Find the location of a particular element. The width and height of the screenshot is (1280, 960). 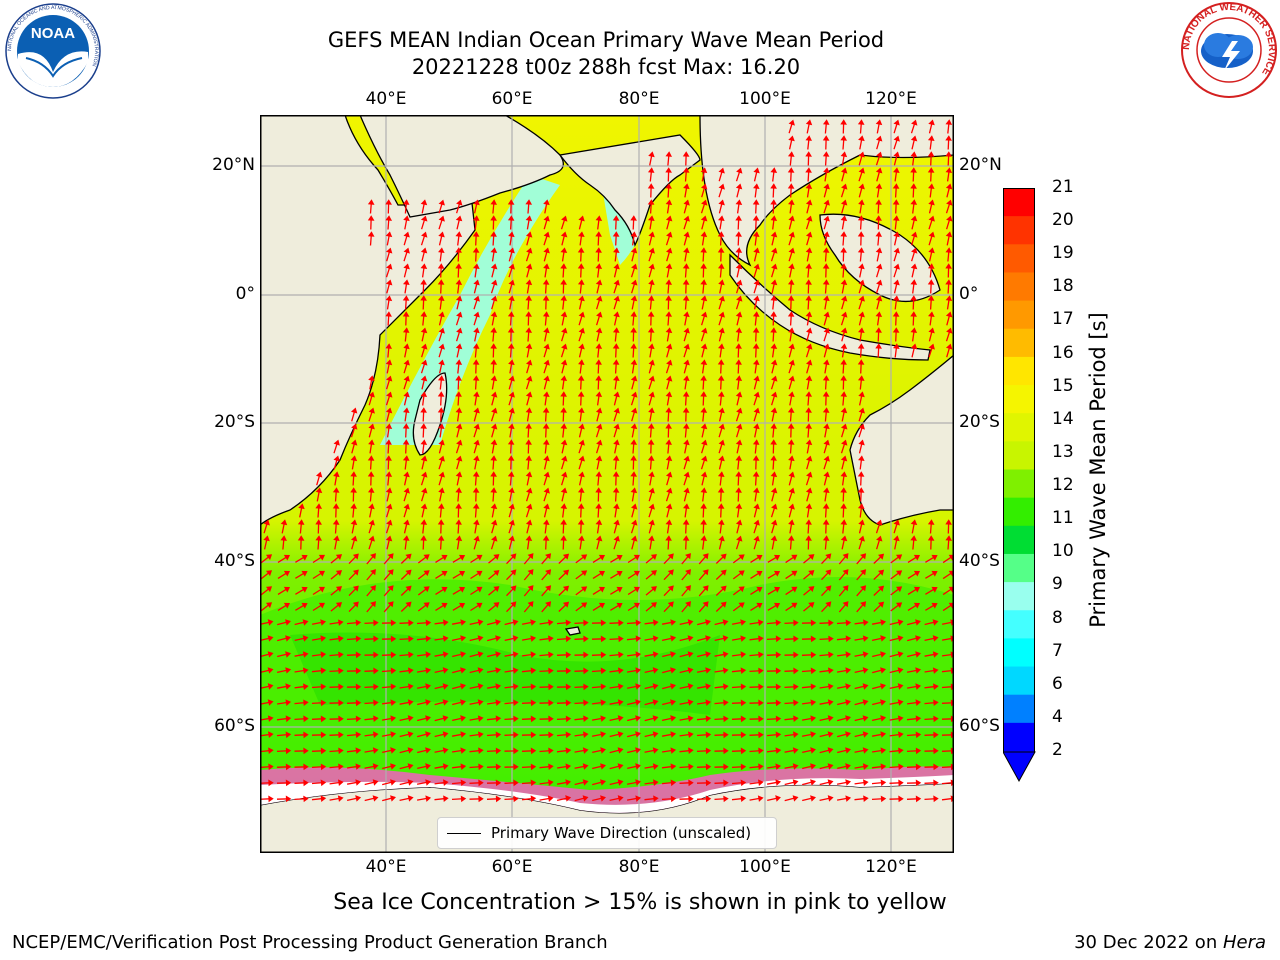

australia is located at coordinates (901, 440).